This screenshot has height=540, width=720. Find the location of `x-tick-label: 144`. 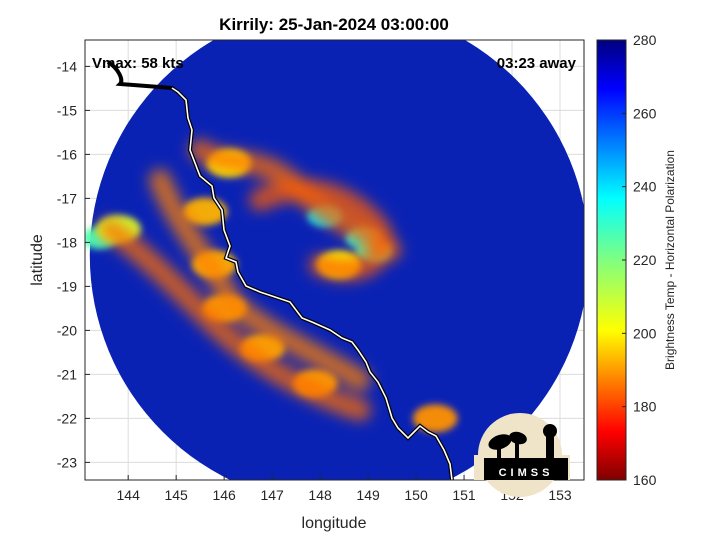

x-tick-label: 144 is located at coordinates (129, 495).